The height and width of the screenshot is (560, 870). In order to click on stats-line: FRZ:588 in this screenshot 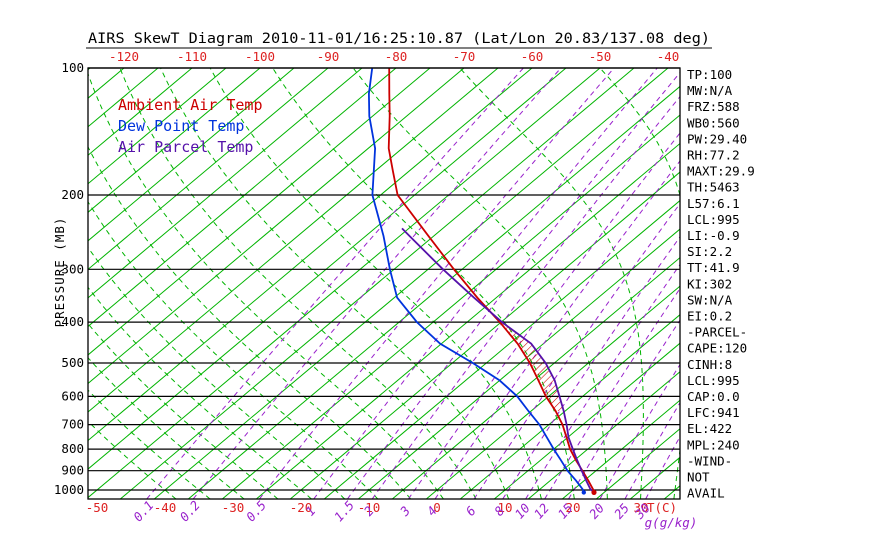, I will do `click(713, 106)`.